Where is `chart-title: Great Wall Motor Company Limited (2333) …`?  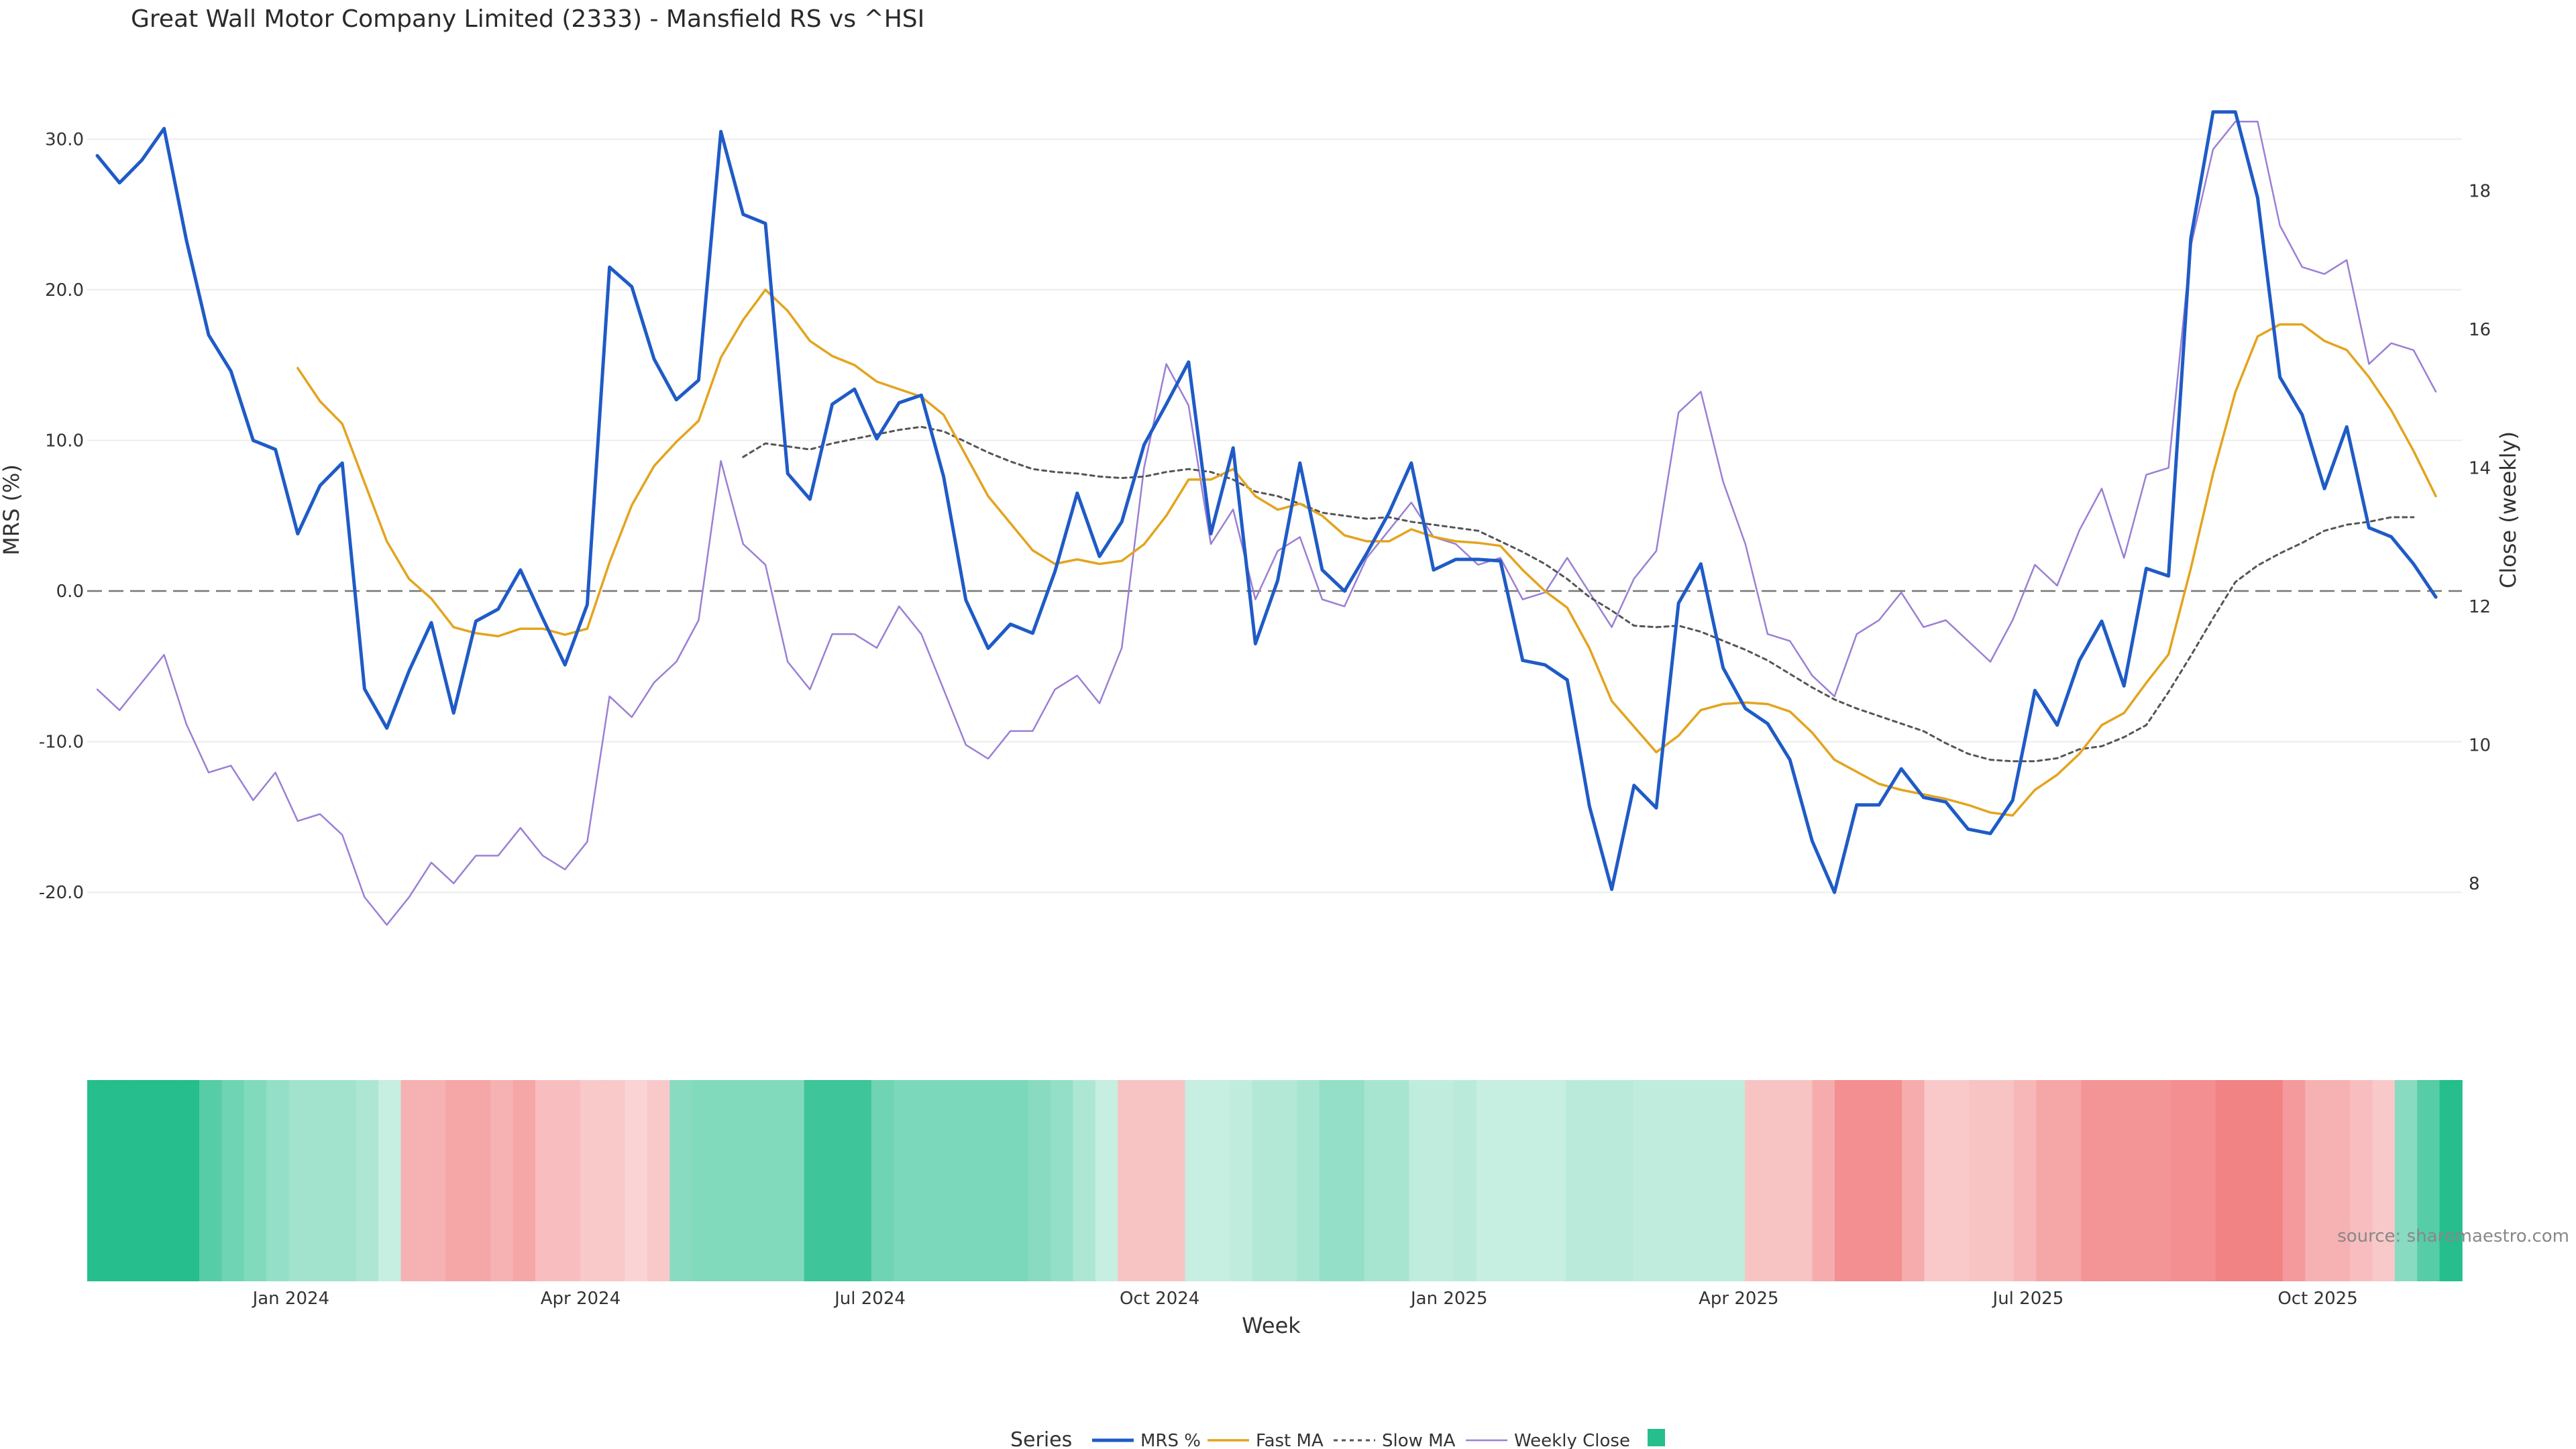
chart-title: Great Wall Motor Company Limited (2333) … is located at coordinates (527, 19).